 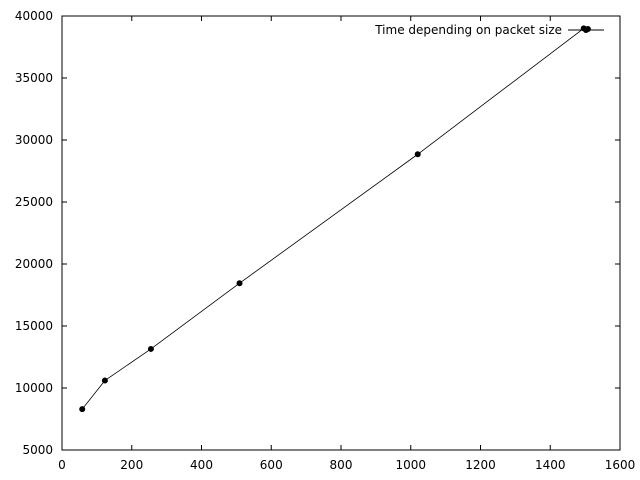 What do you see at coordinates (620, 465) in the screenshot?
I see `x-tick-label: 1600` at bounding box center [620, 465].